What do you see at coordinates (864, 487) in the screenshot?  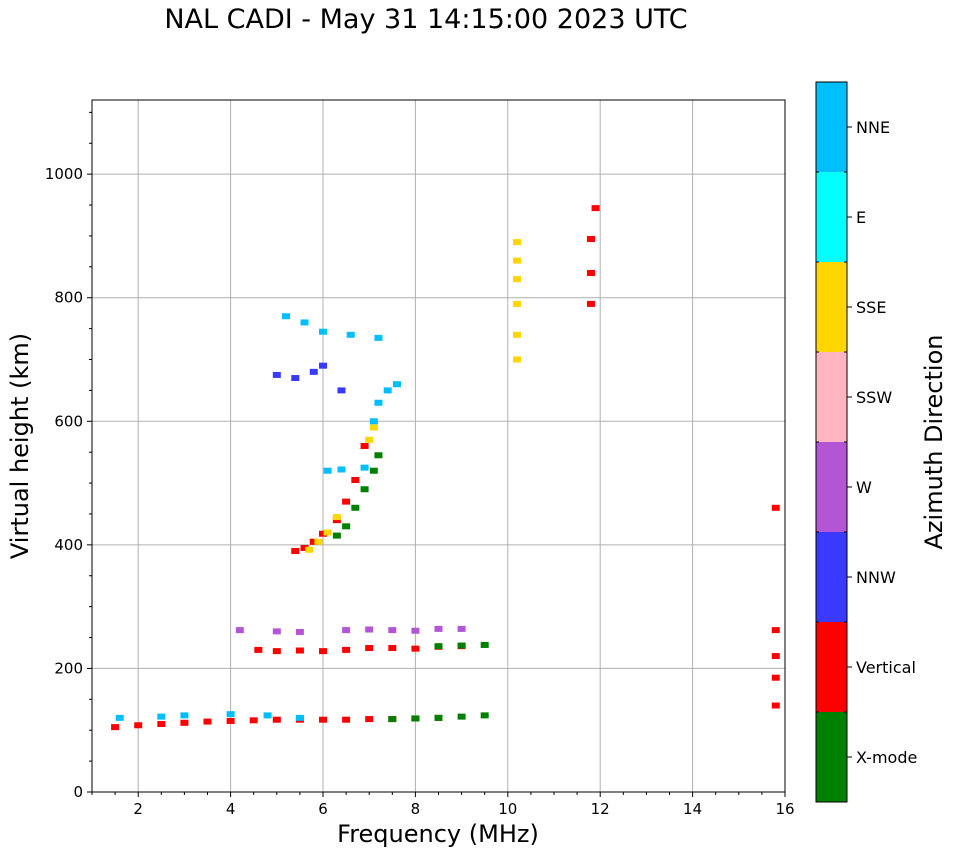 I see `colorbar-tick-label: W` at bounding box center [864, 487].